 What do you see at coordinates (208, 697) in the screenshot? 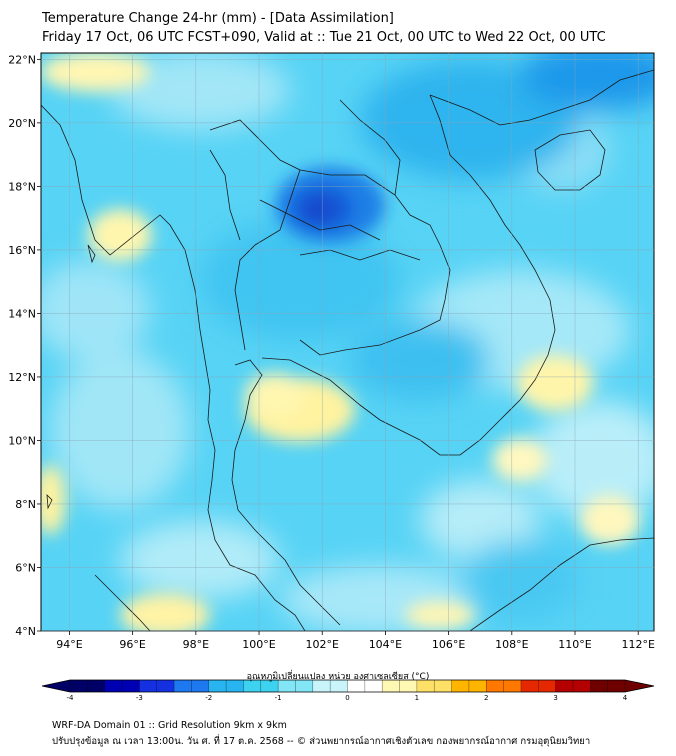
I see `colorbar-tick-label: -2` at bounding box center [208, 697].